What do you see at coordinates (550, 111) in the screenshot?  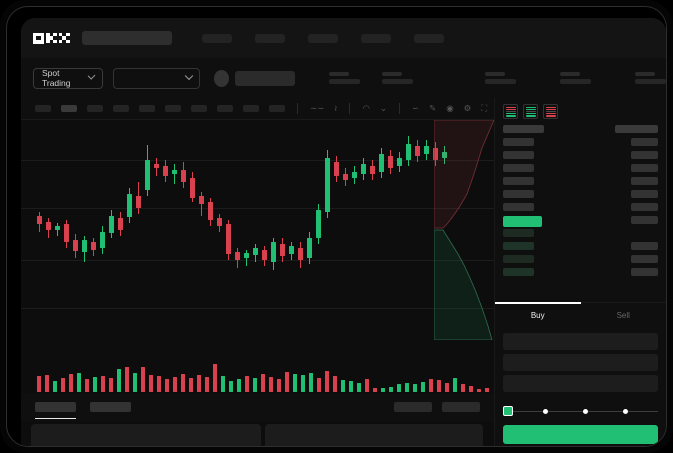 I see `order-book-mode-sell-icon` at bounding box center [550, 111].